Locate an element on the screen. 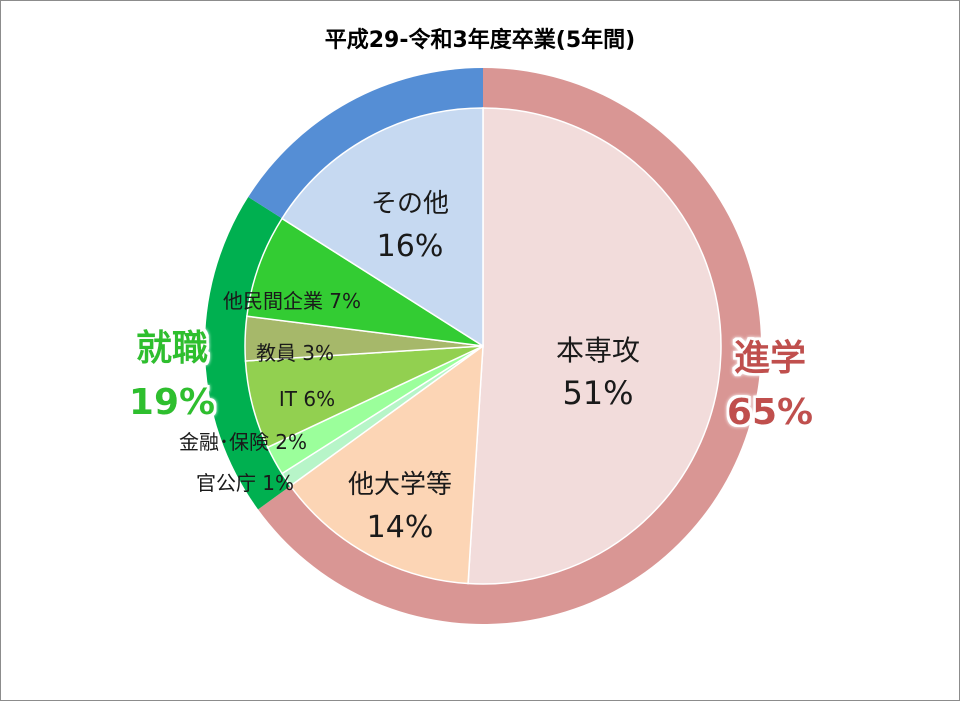  label-value-other: 16% is located at coordinates (410, 246).